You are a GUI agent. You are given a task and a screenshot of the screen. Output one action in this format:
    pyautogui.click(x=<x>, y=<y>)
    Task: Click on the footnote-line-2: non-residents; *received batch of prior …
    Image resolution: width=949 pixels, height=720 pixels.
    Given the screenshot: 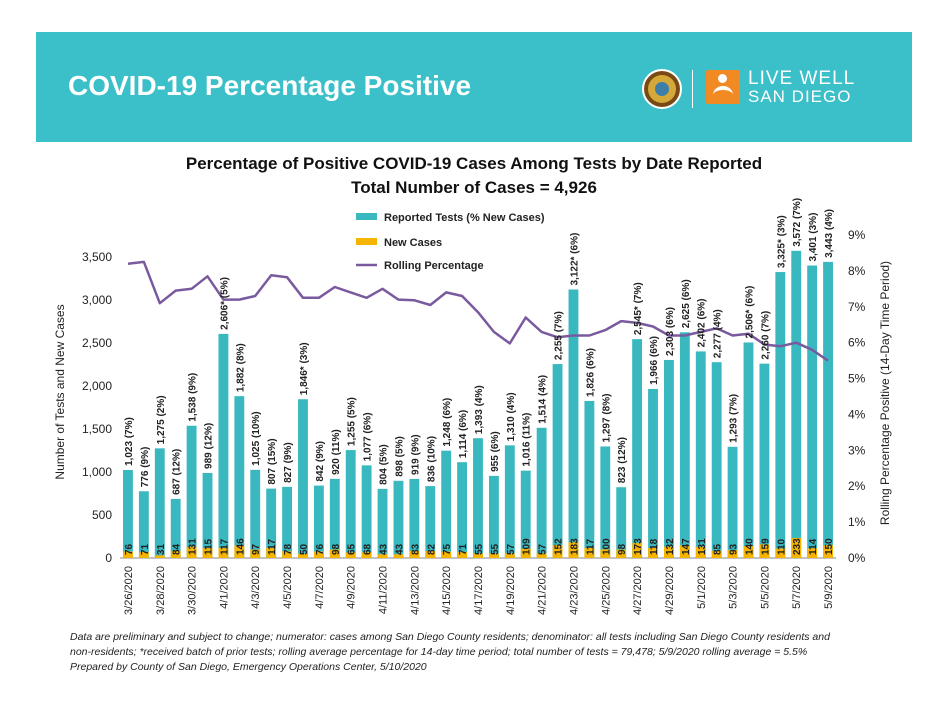 What is the action you would take?
    pyautogui.click(x=439, y=652)
    